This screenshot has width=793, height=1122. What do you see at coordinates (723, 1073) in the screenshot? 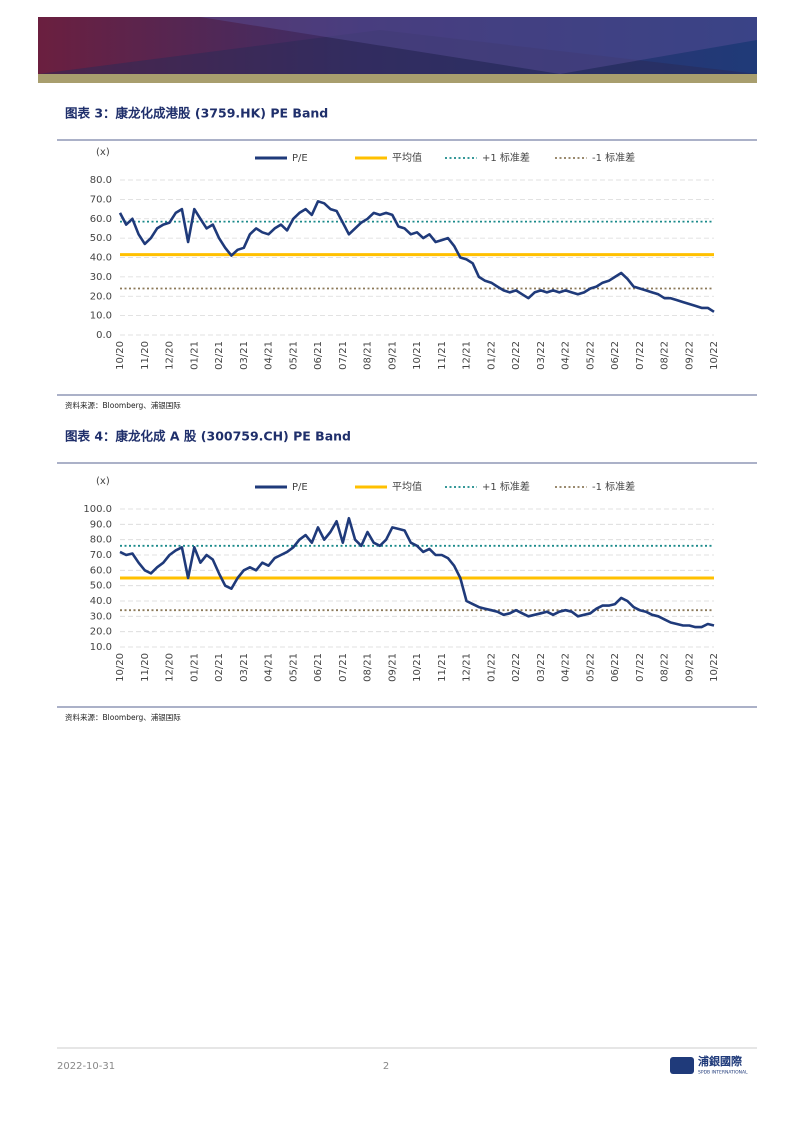
I see `logo-subtext: SPDB INTERNATIONAL` at bounding box center [723, 1073].